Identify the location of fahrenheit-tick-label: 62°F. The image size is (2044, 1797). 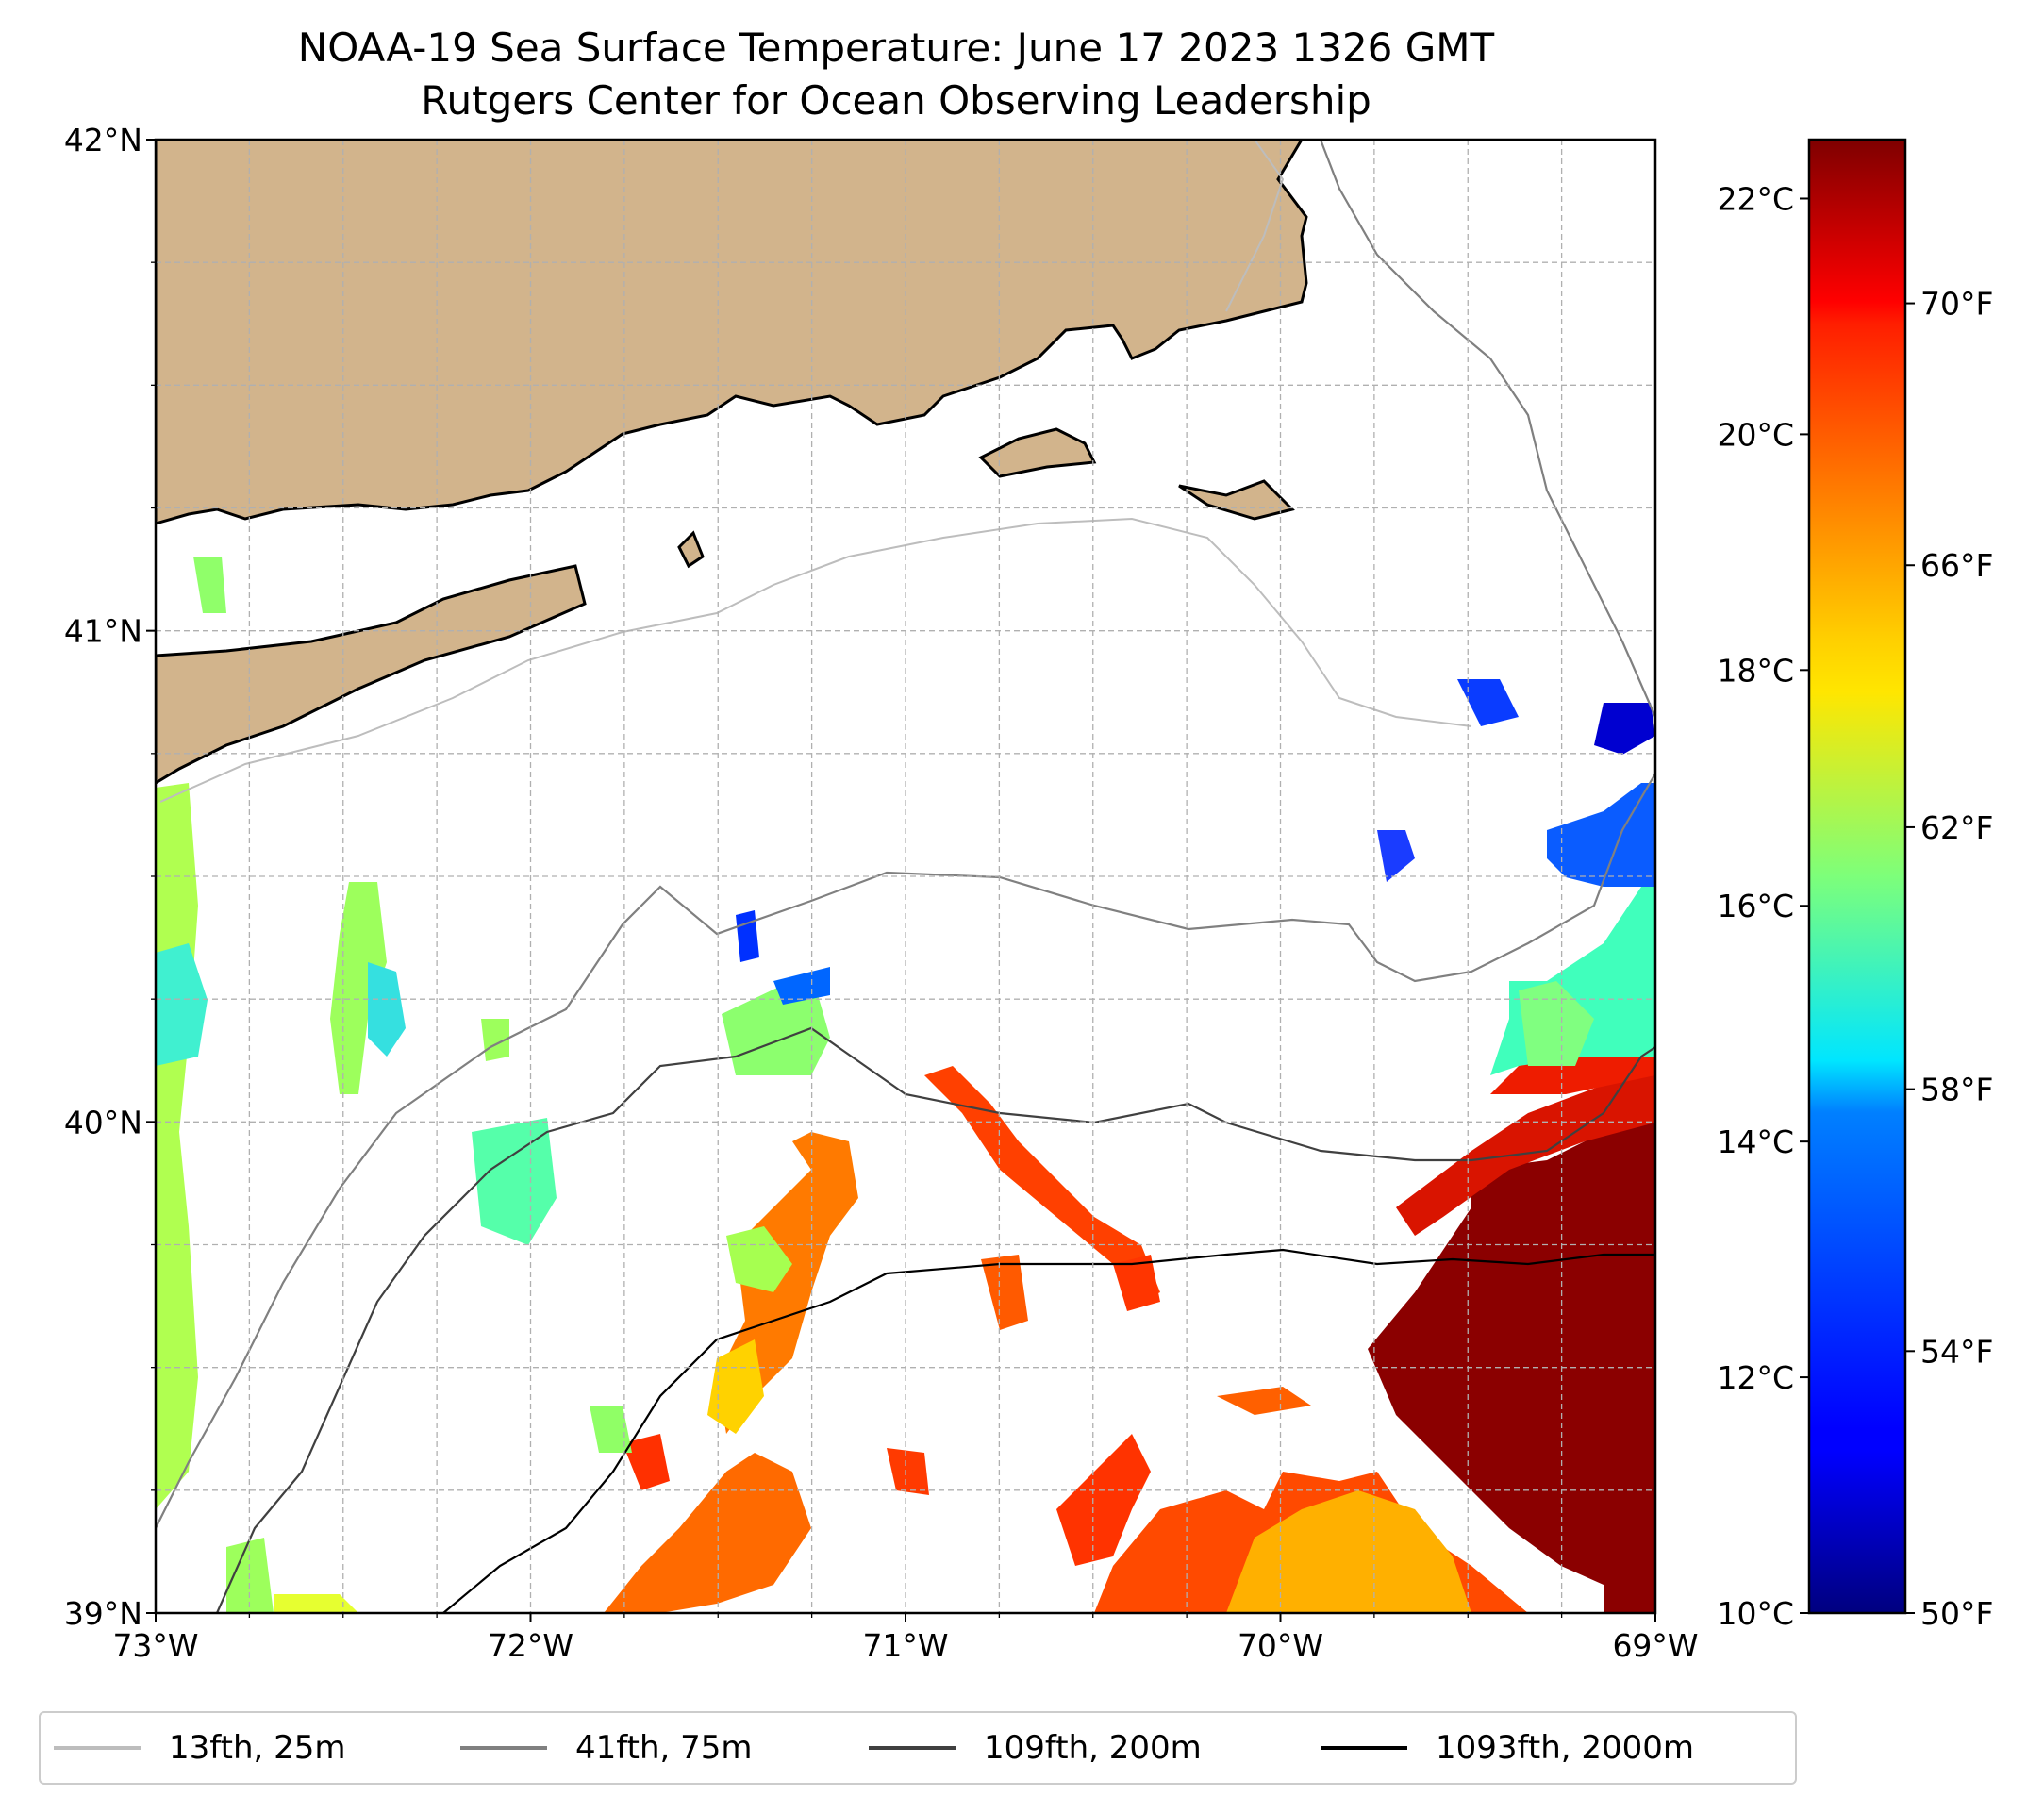
(1957, 827).